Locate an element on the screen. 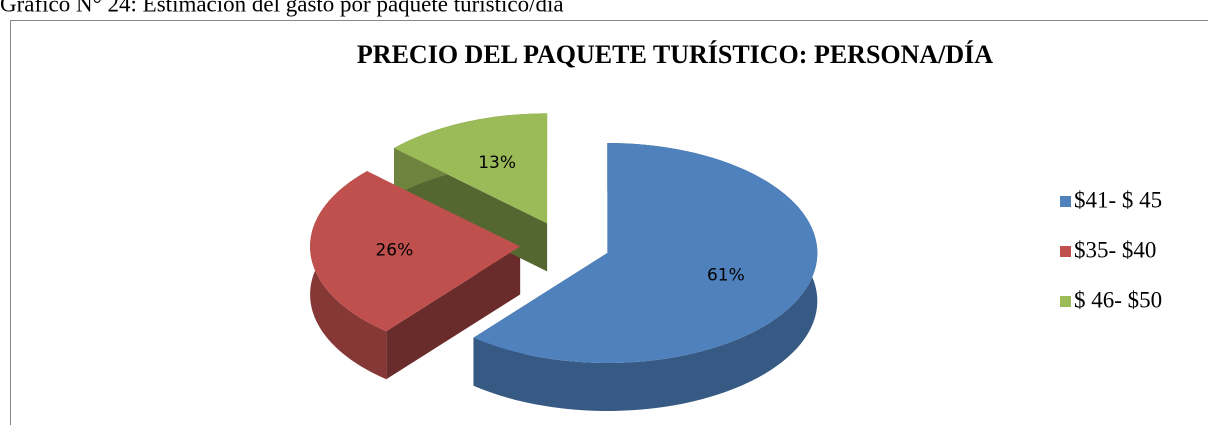 Image resolution: width=1208 pixels, height=425 pixels. legend-label: $41- $ 45 is located at coordinates (1118, 199).